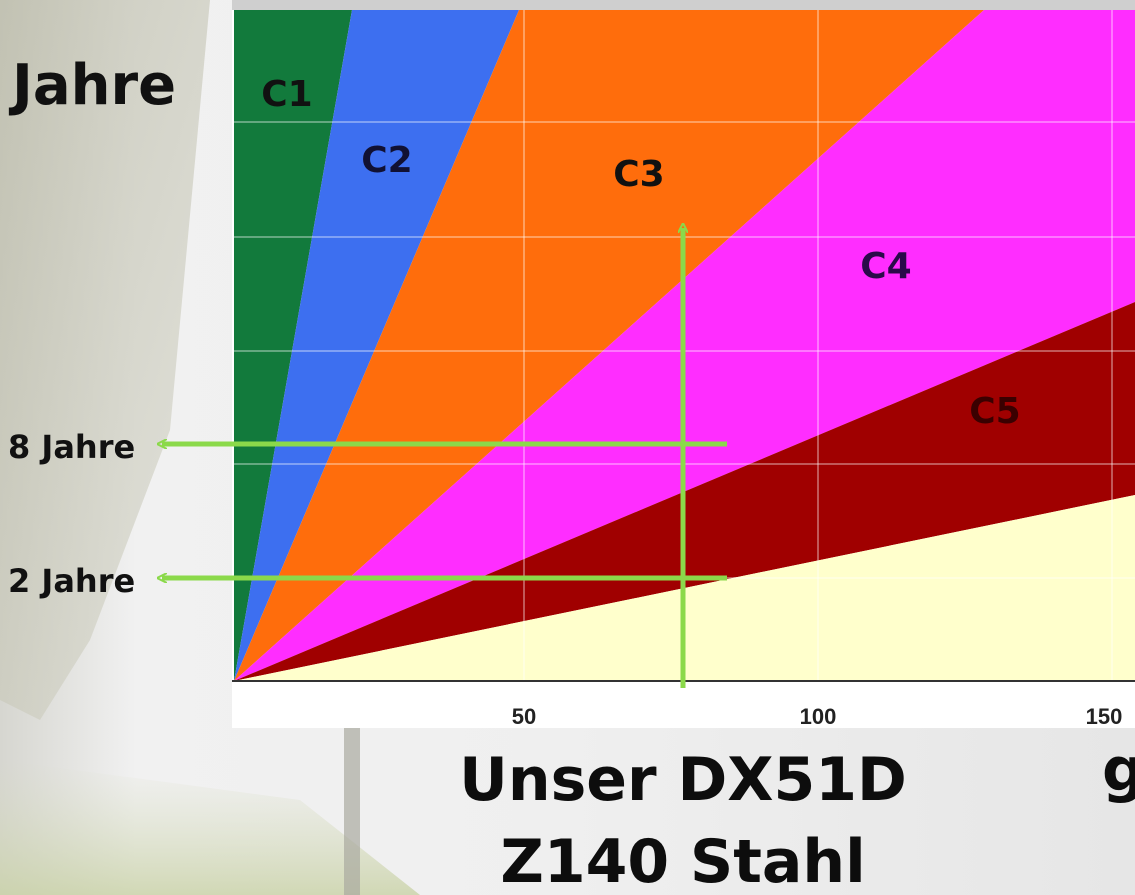 The height and width of the screenshot is (895, 1135). I want to click on zone-label-c1: C1, so click(286, 94).